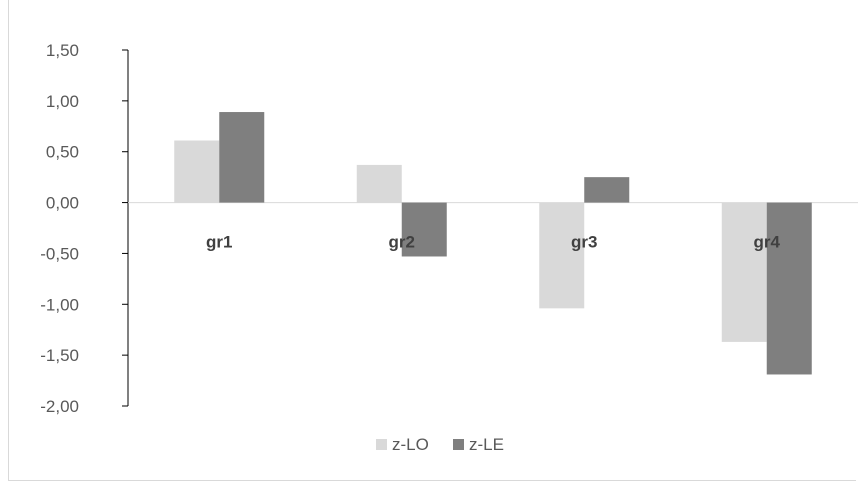 This screenshot has height=483, width=858. What do you see at coordinates (458, 444) in the screenshot?
I see `legend-swatch-z-le` at bounding box center [458, 444].